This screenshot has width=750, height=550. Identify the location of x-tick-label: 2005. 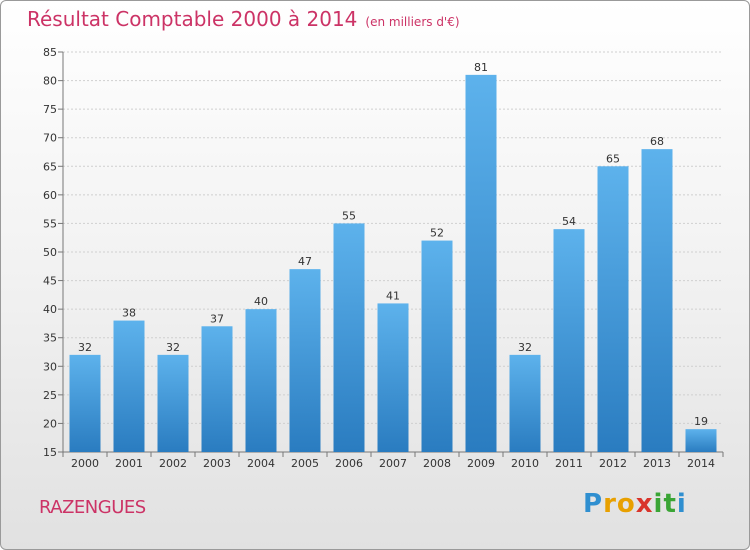
(305, 463).